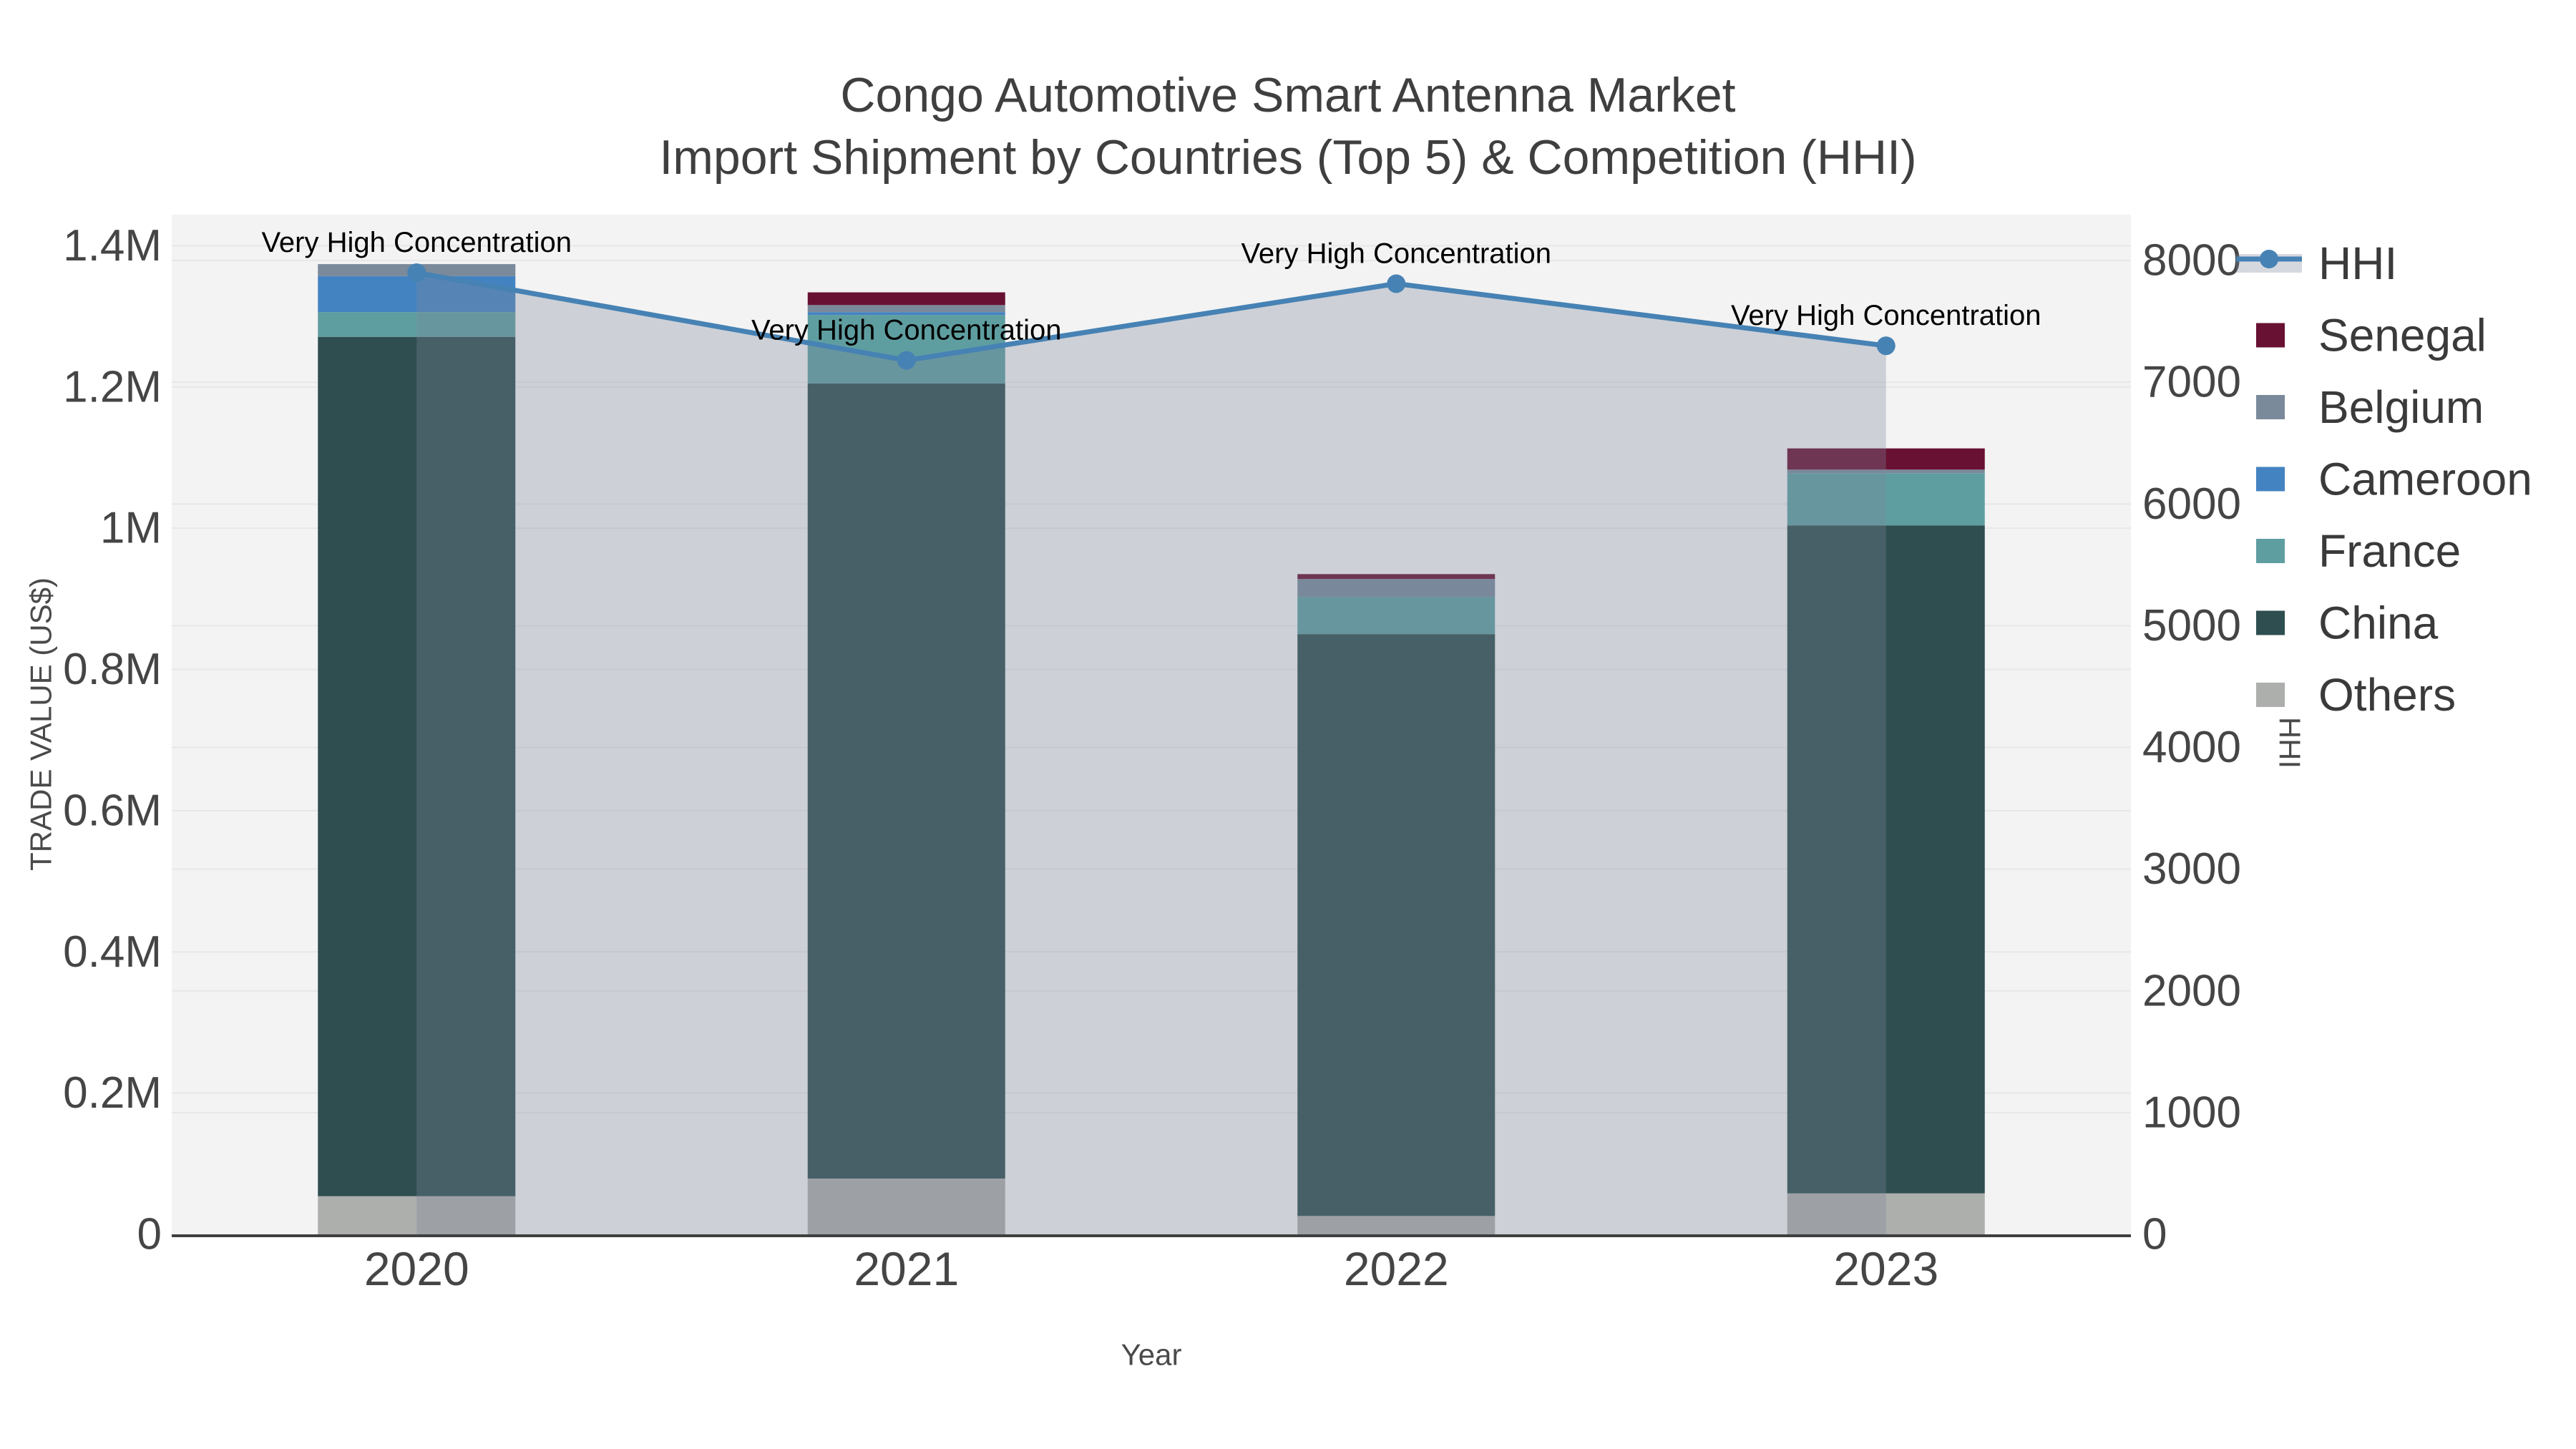  Describe the element at coordinates (2154, 1234) in the screenshot. I see `y-right-tick-0: 0` at that location.